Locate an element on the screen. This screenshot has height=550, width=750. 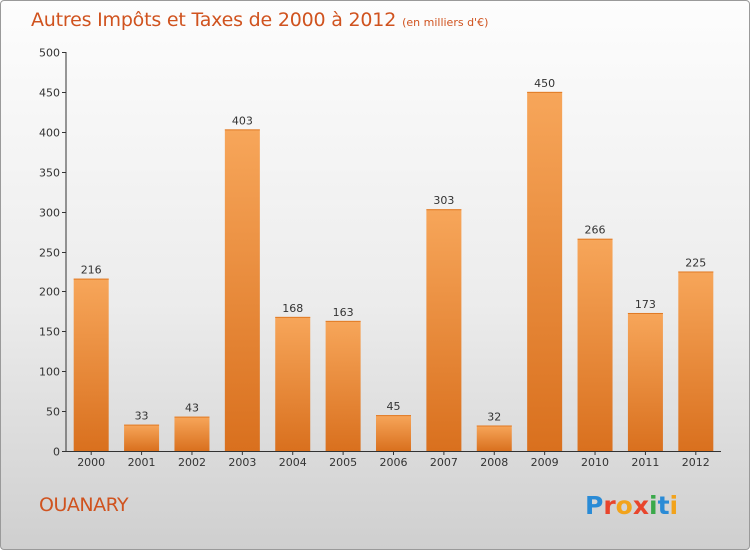
chart-subtitle: (en milliers d'€) is located at coordinates (445, 22).